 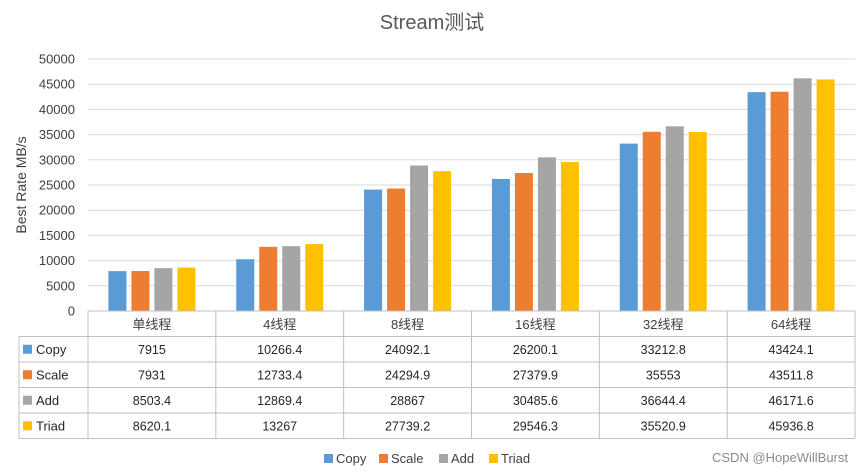 I want to click on table-swatch-scale, so click(x=27, y=375).